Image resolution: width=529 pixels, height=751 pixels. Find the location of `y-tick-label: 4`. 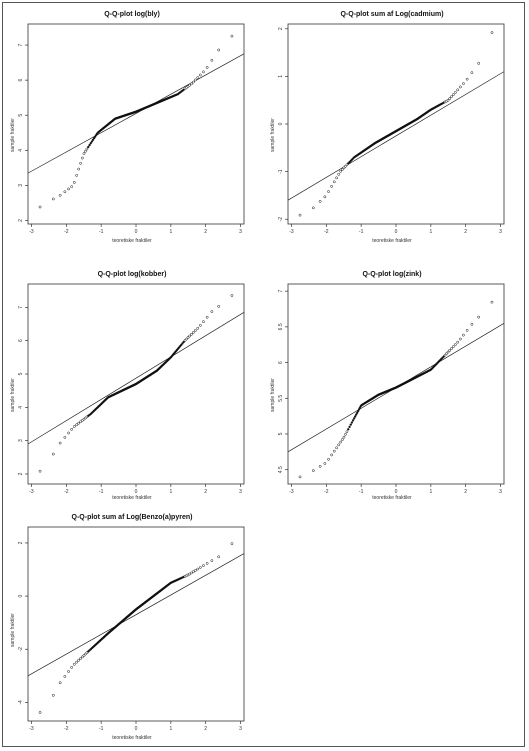

y-tick-label: 4 is located at coordinates (21, 407).